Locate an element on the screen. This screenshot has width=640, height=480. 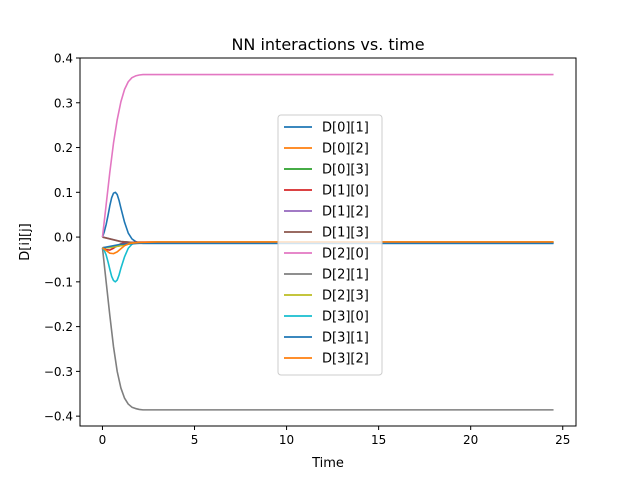
y-tick-label: 0.0 is located at coordinates (63, 238).